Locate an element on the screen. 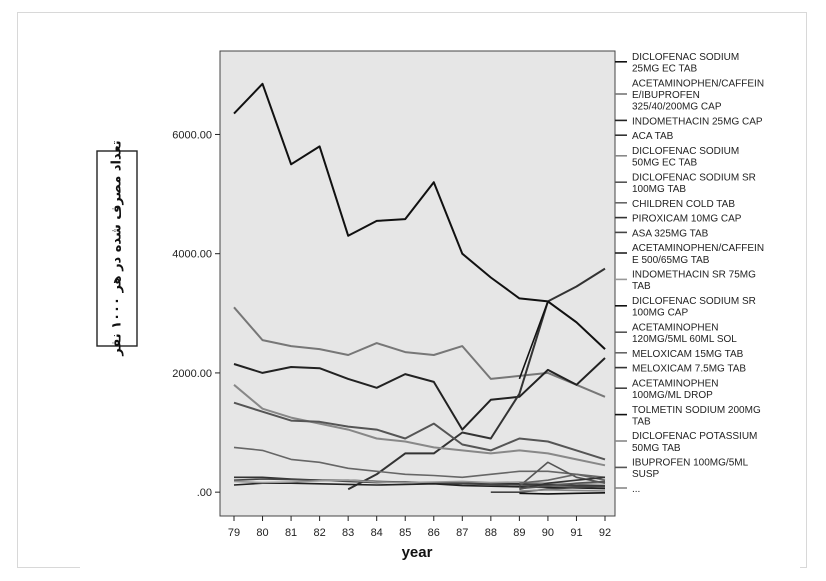 The width and height of the screenshot is (826, 581). legend-label-line: 100MG TAB is located at coordinates (659, 189).